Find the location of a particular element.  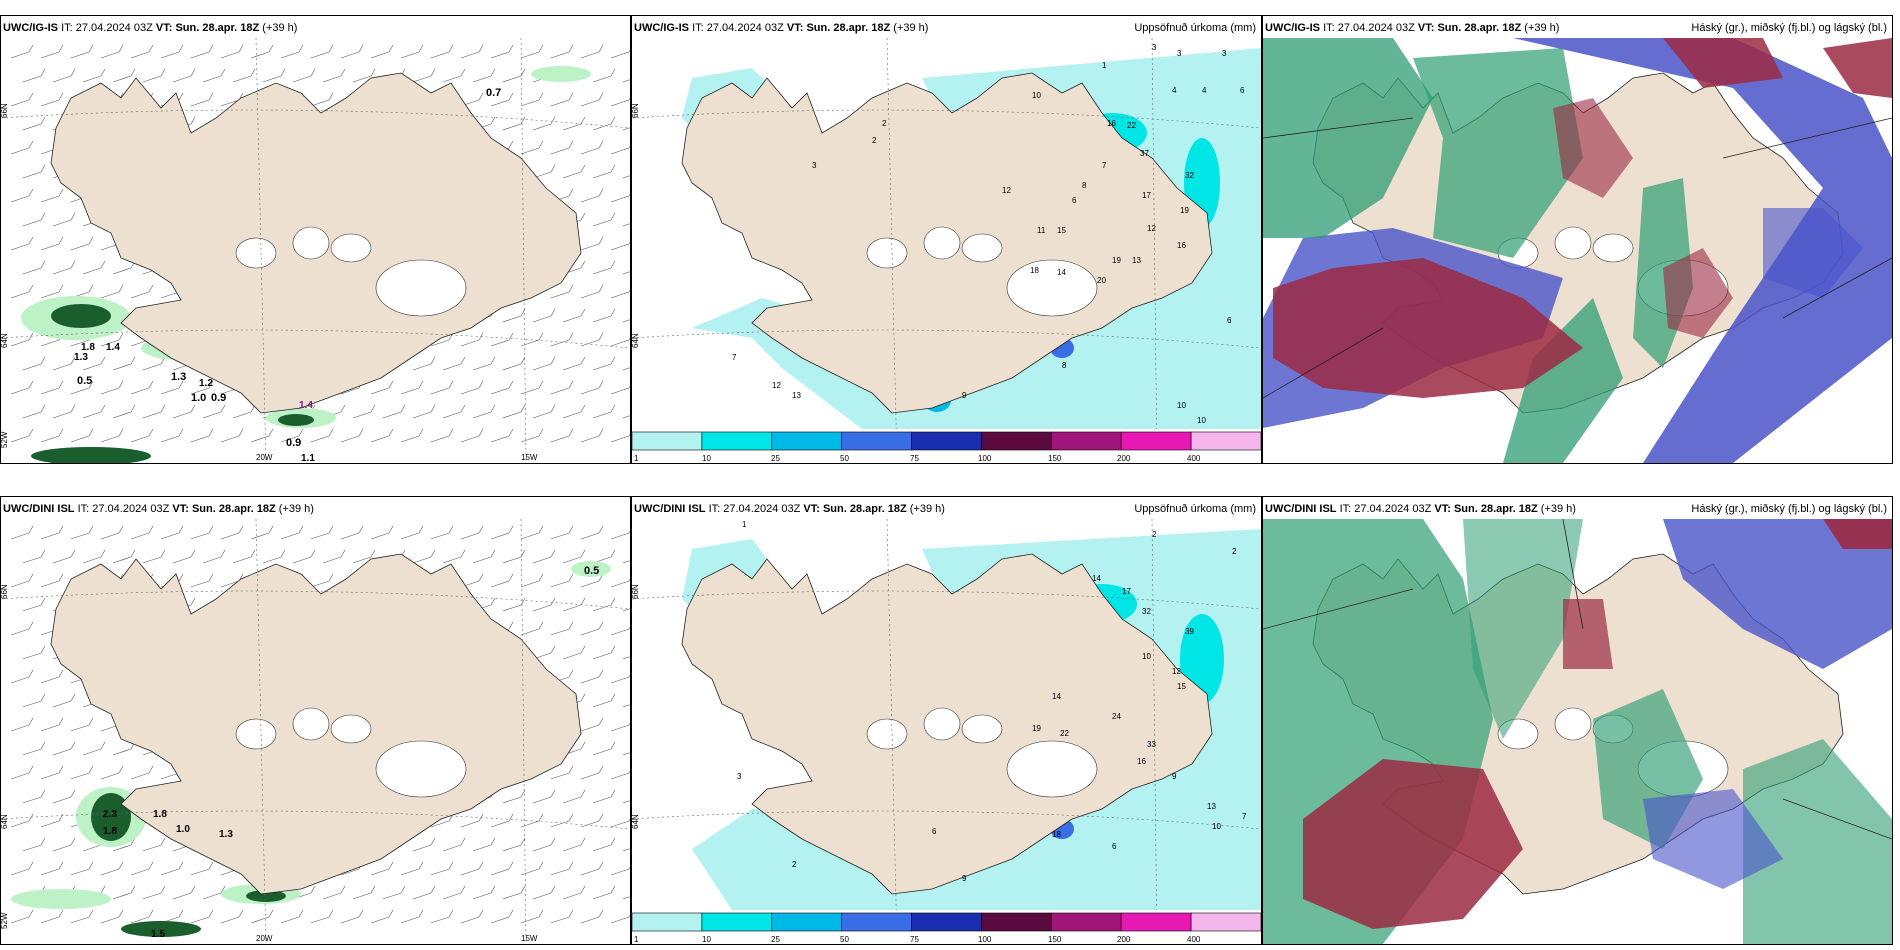

lead-time: (+39 h) is located at coordinates (296, 509).